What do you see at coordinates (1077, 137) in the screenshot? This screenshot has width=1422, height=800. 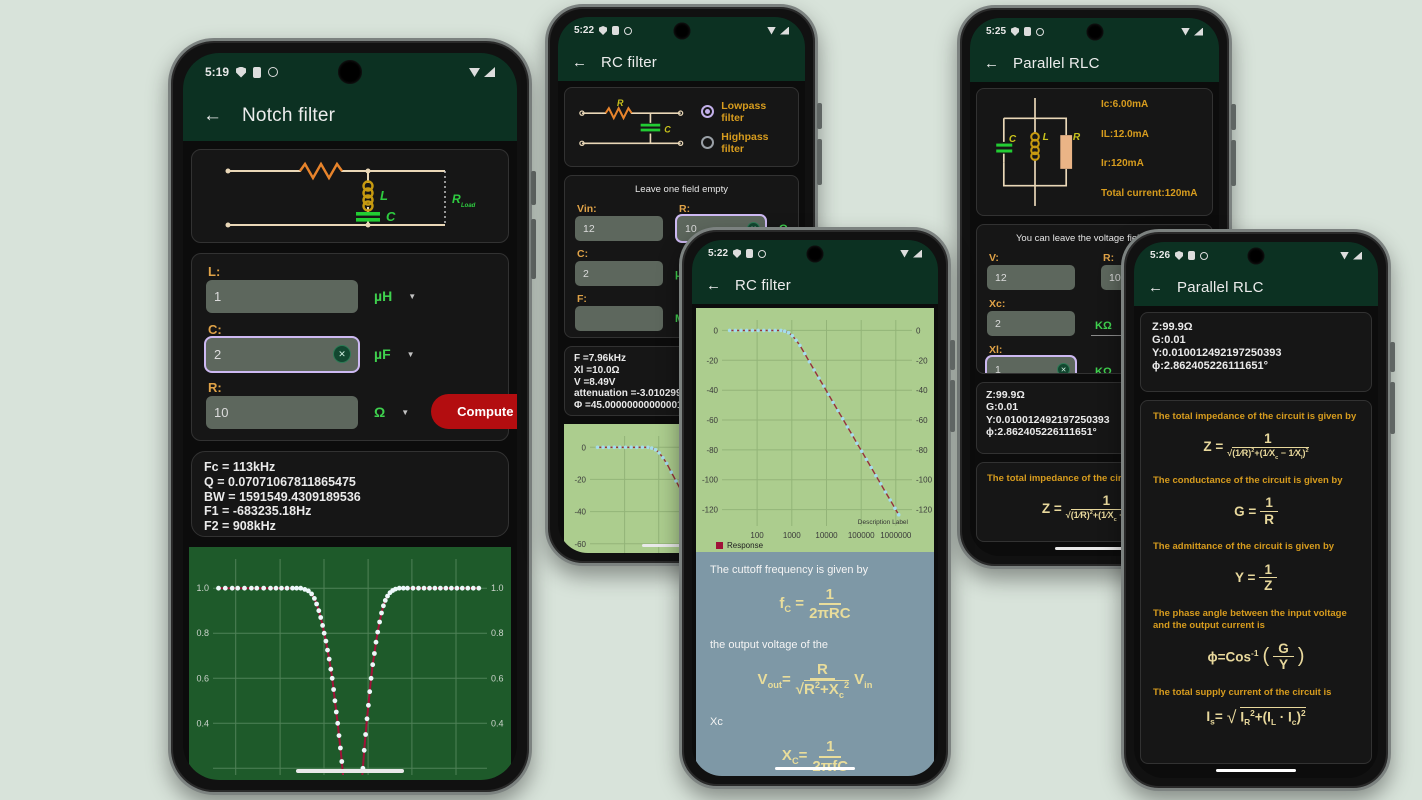 I see `resistor-label: R` at bounding box center [1077, 137].